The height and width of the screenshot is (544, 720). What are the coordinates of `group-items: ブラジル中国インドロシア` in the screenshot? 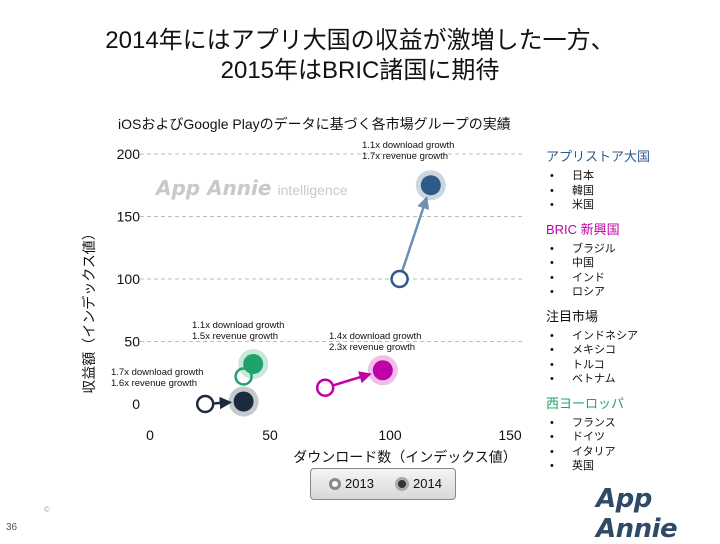 It's located at (631, 271).